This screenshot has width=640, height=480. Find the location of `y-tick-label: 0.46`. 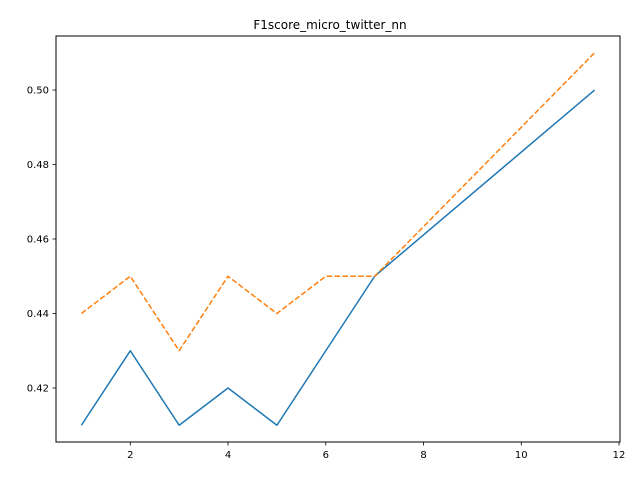

y-tick-label: 0.46 is located at coordinates (38, 240).